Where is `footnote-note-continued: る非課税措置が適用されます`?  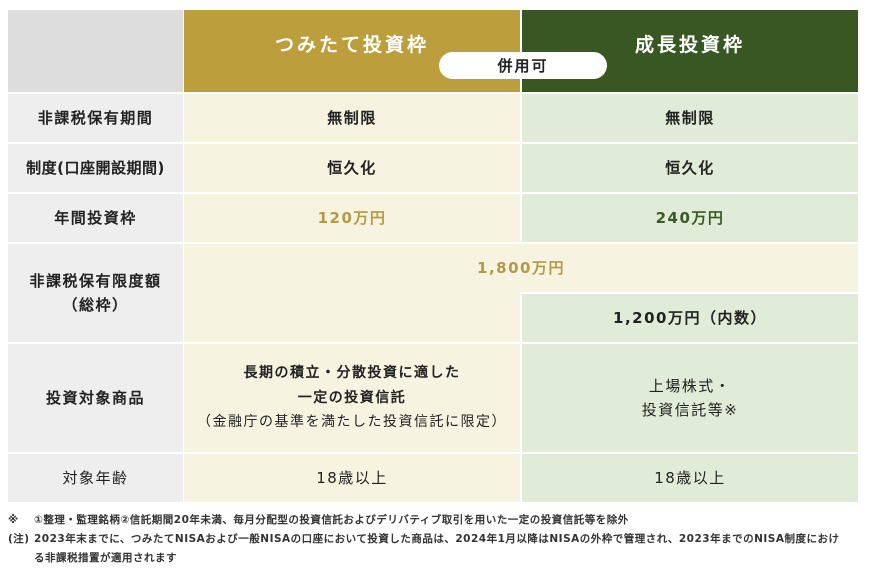 footnote-note-continued: る非課税措置が適用されます is located at coordinates (105, 557).